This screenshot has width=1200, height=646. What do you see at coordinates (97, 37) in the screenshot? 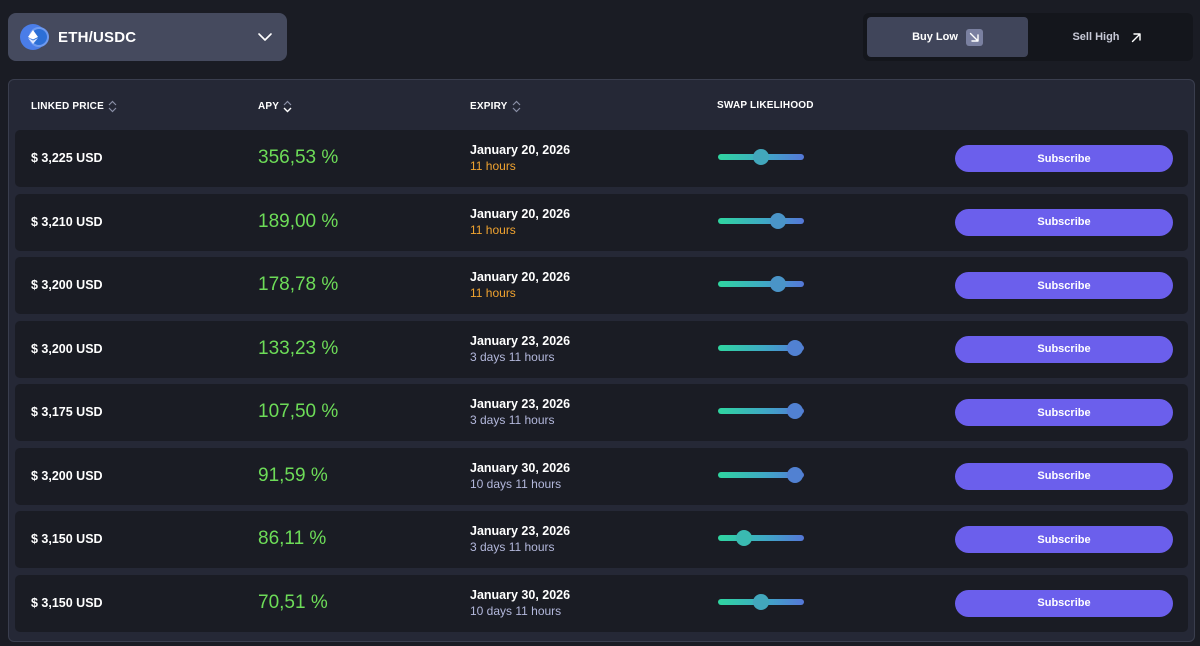
I see `pair-label: ETH/USDC` at bounding box center [97, 37].